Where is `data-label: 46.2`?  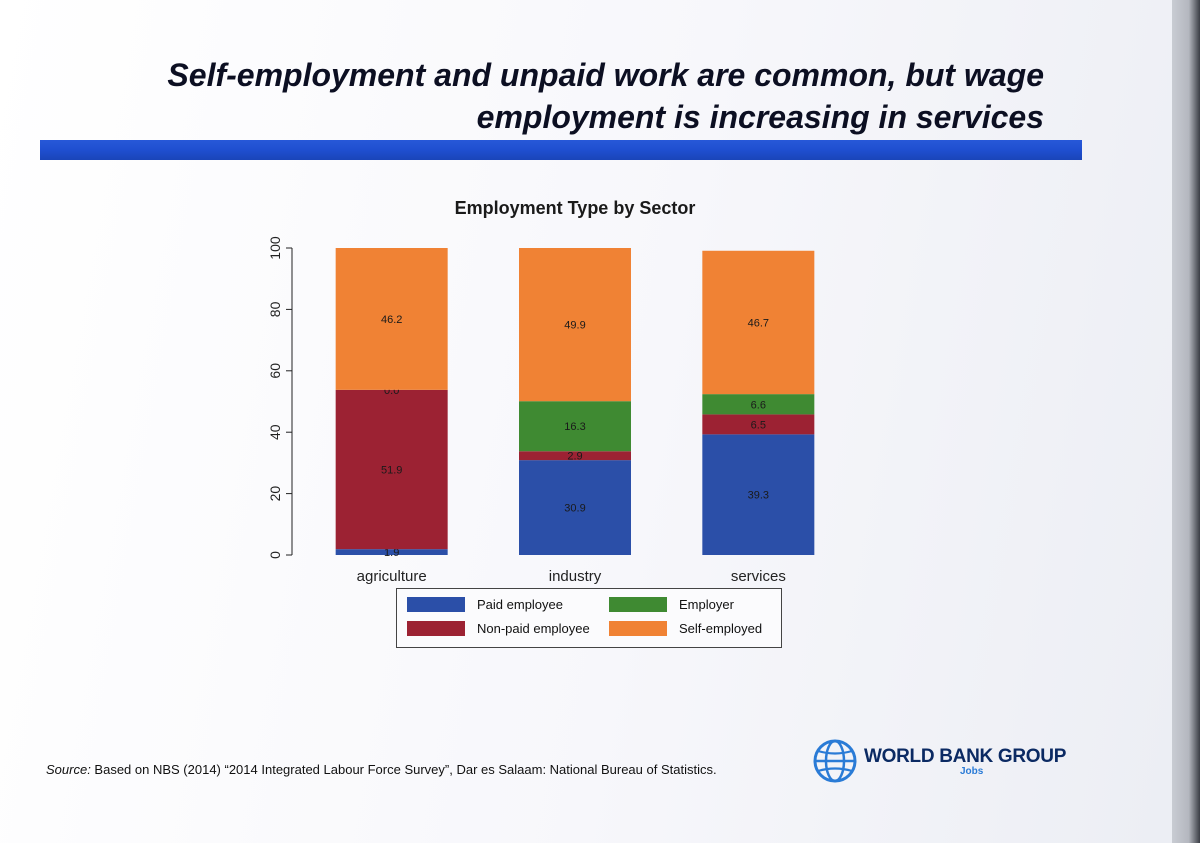 data-label: 46.2 is located at coordinates (391, 320).